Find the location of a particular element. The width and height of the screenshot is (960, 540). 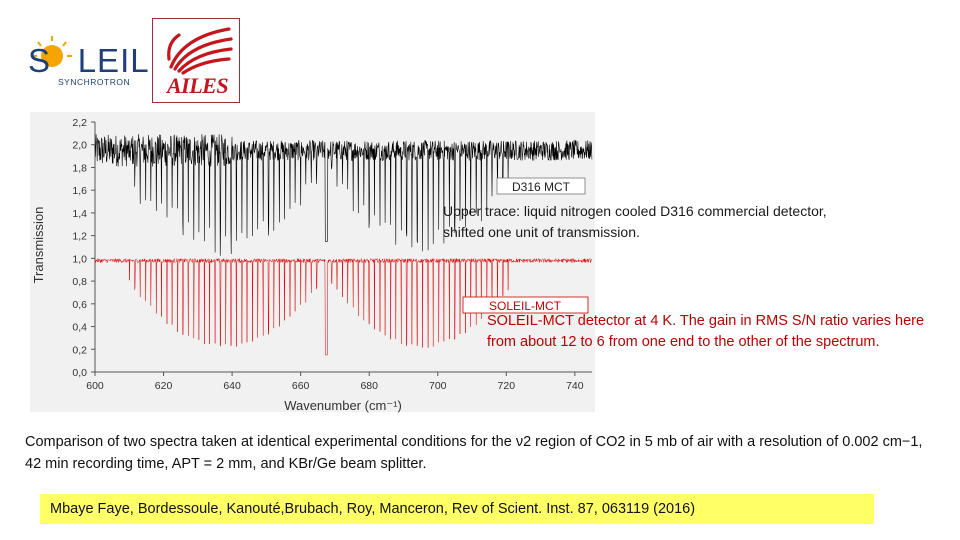

x-tick-label: 720 is located at coordinates (507, 386).